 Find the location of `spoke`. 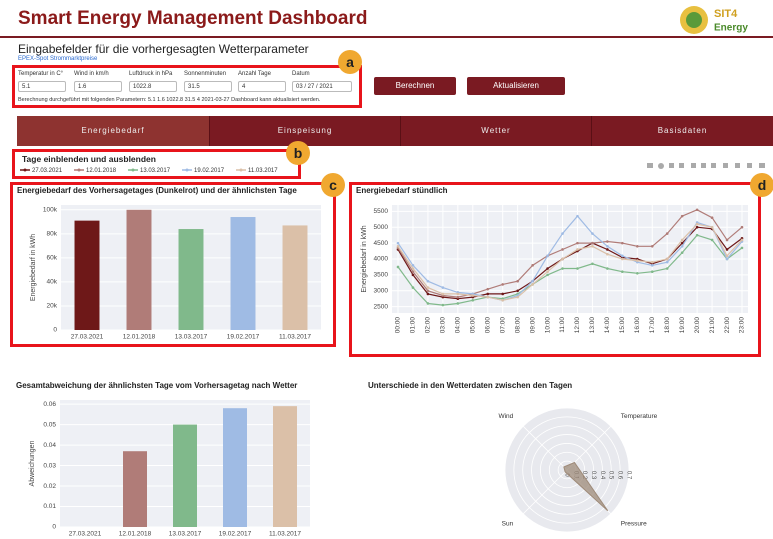

spoke is located at coordinates (545, 448).